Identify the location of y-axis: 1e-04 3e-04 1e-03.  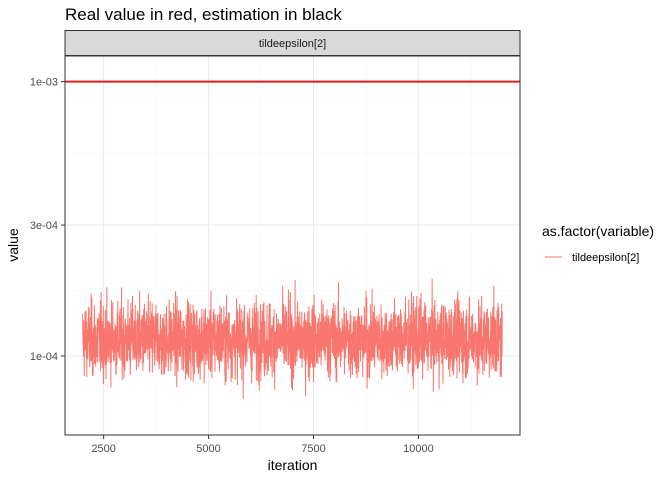
(47, 220).